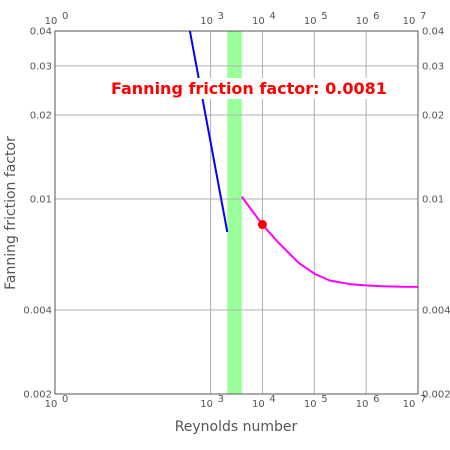 The image size is (450, 450). Describe the element at coordinates (376, 399) in the screenshot. I see `x-tick-exponent-bottom-4: 6` at that location.